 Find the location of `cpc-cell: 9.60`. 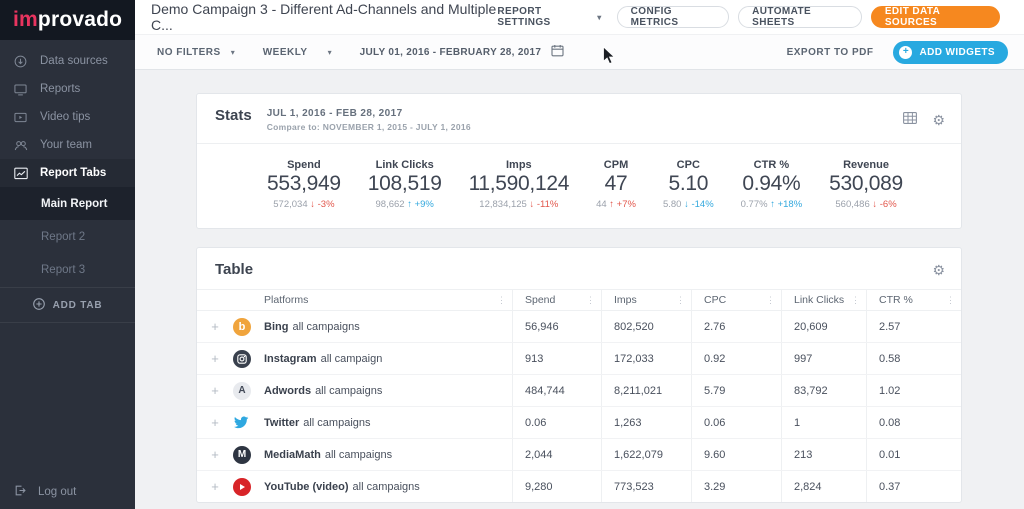

cpc-cell: 9.60 is located at coordinates (736, 454).